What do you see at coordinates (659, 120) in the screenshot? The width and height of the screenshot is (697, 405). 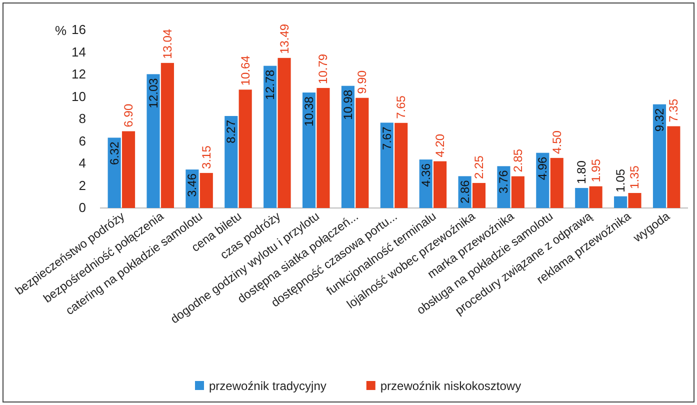 I see `data-label: 9.32` at bounding box center [659, 120].